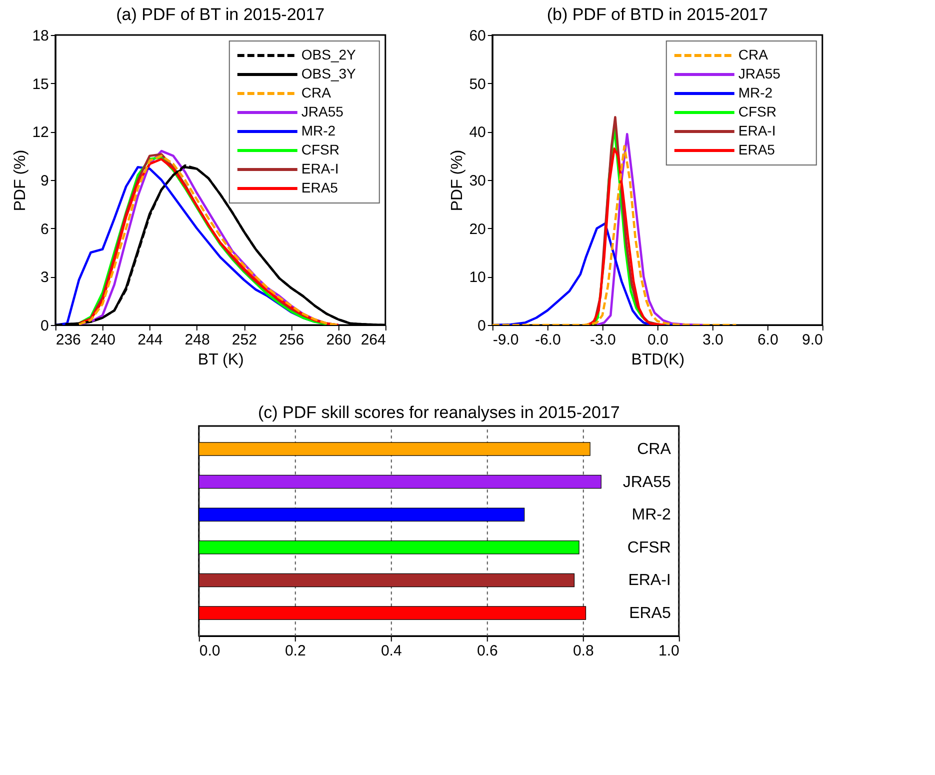  I want to click on x-tick-label: 9.0, so click(812, 340).